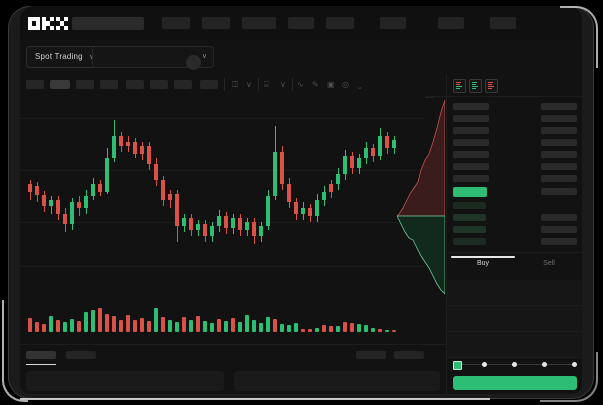 Image resolution: width=603 pixels, height=405 pixels. I want to click on timeframe-4h, so click(135, 84).